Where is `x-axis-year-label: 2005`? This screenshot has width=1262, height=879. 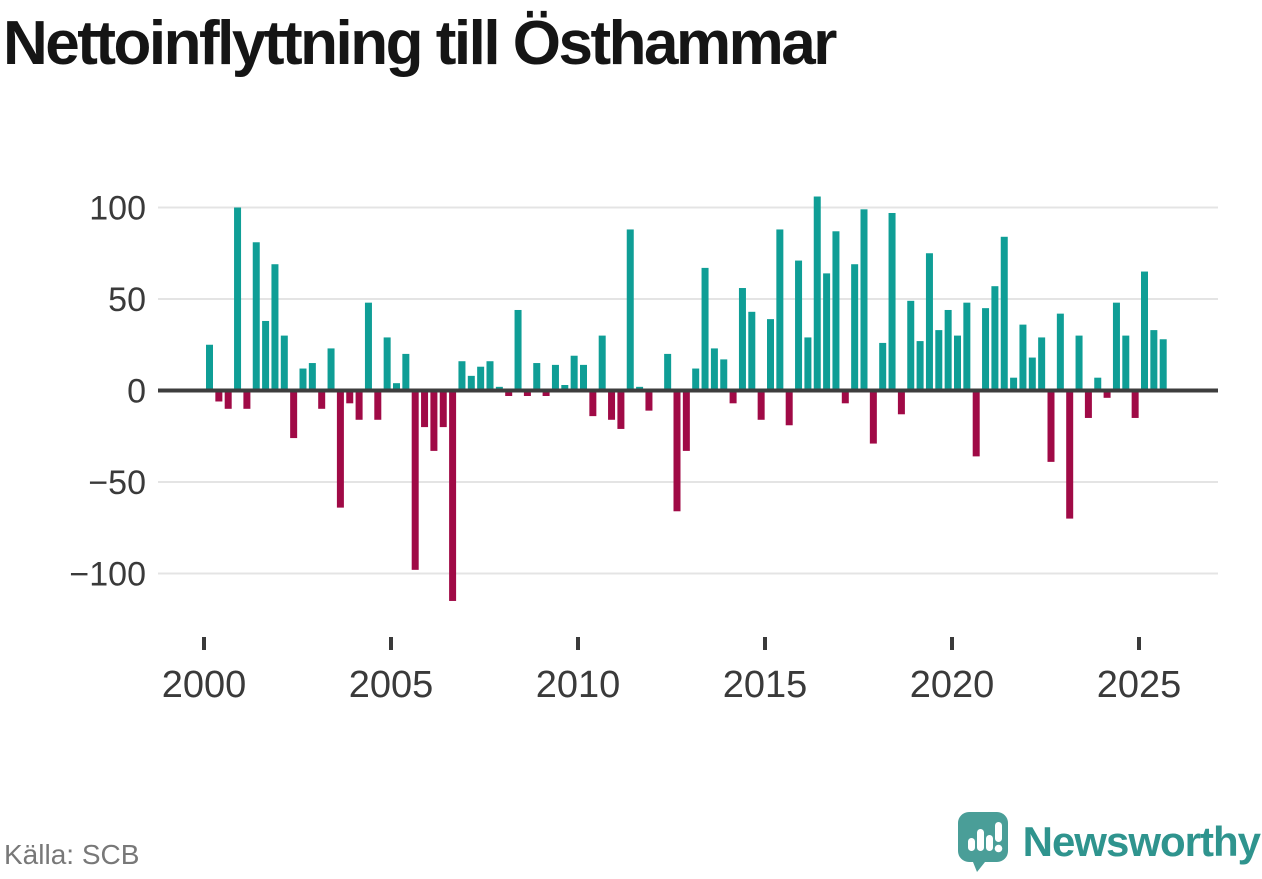 x-axis-year-label: 2005 is located at coordinates (391, 685).